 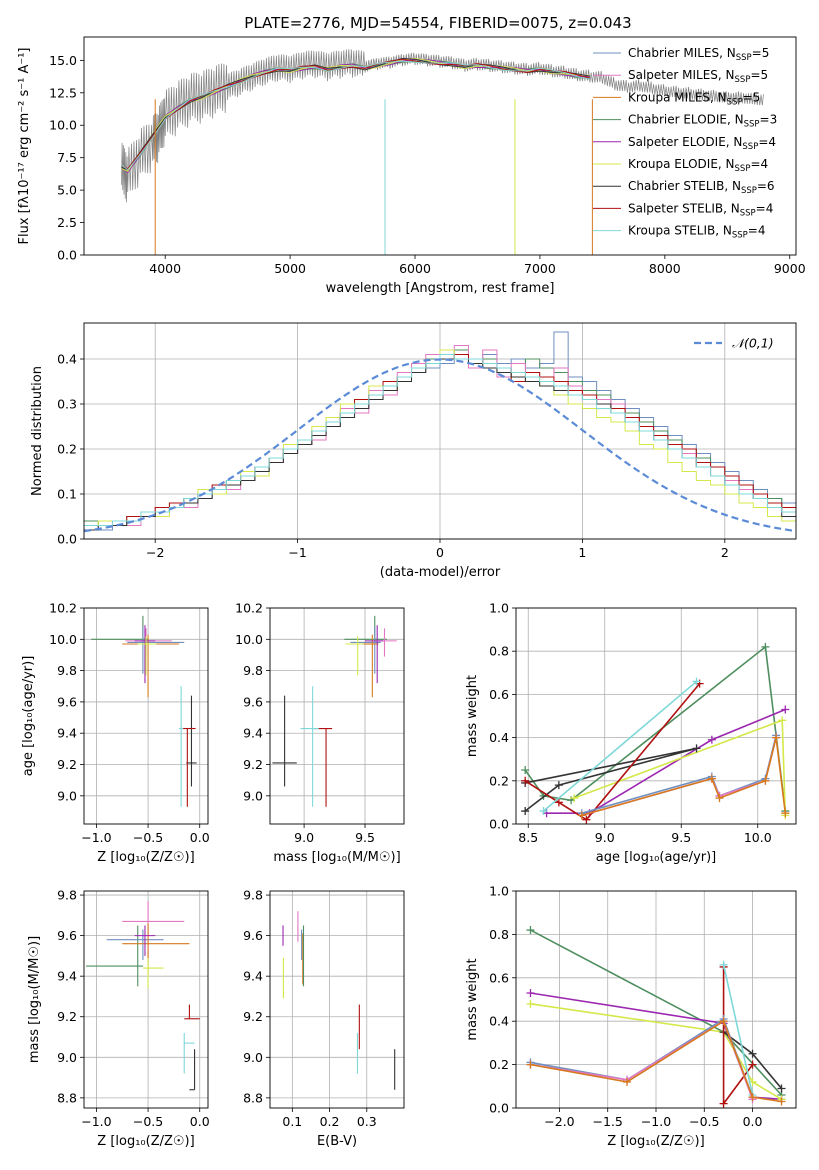 I want to click on y-tick-label: 0.0, so click(x=67, y=255).